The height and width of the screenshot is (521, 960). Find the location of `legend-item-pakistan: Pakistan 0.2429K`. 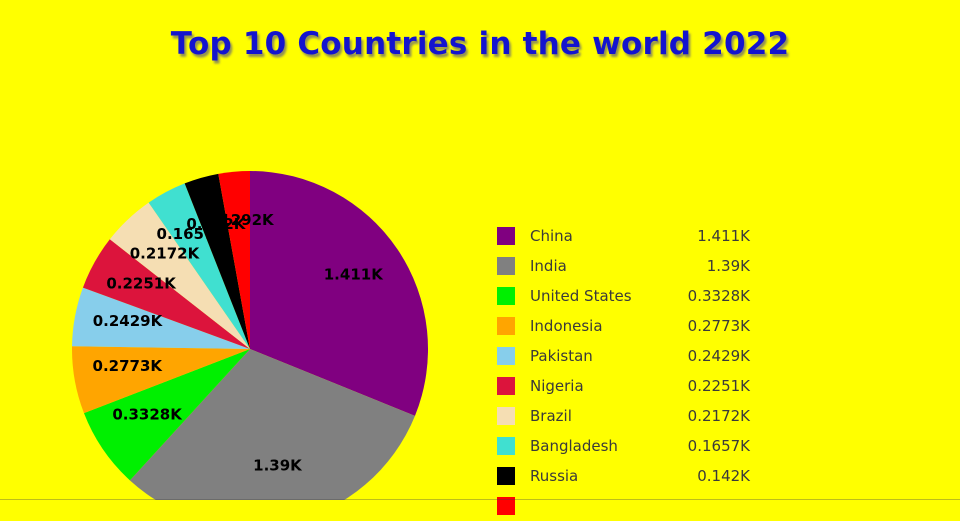

legend-item-pakistan: Pakistan 0.2429K is located at coordinates (623, 356).